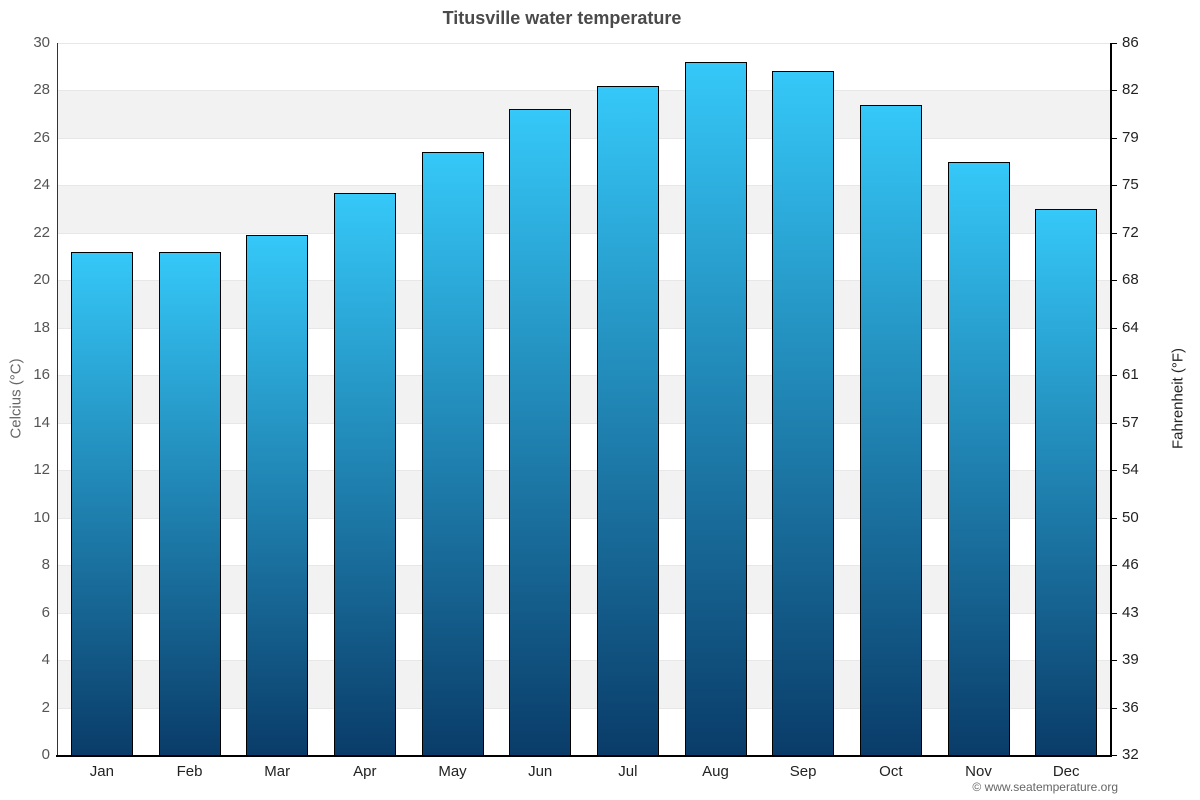  What do you see at coordinates (277, 495) in the screenshot?
I see `temperature-bar-mar` at bounding box center [277, 495].